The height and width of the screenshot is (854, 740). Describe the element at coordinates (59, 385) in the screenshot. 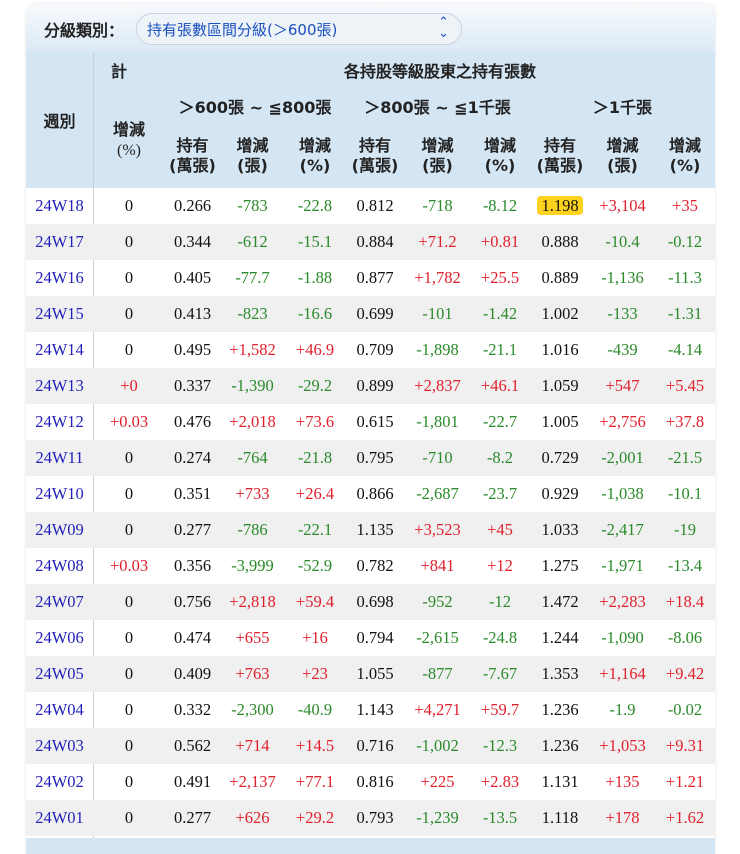

I see `week-link: 24W13` at that location.